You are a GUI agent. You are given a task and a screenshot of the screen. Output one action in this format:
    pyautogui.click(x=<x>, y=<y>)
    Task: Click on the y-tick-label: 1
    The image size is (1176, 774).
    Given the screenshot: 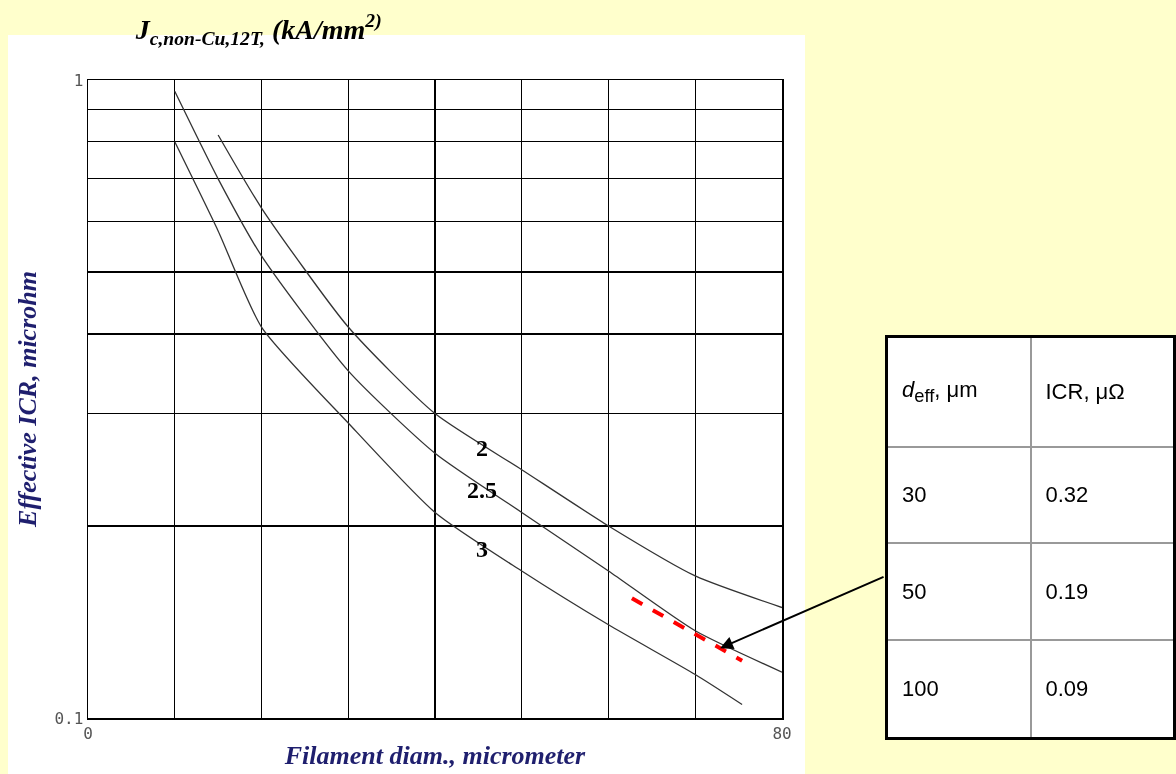 What is the action you would take?
    pyautogui.click(x=78, y=80)
    